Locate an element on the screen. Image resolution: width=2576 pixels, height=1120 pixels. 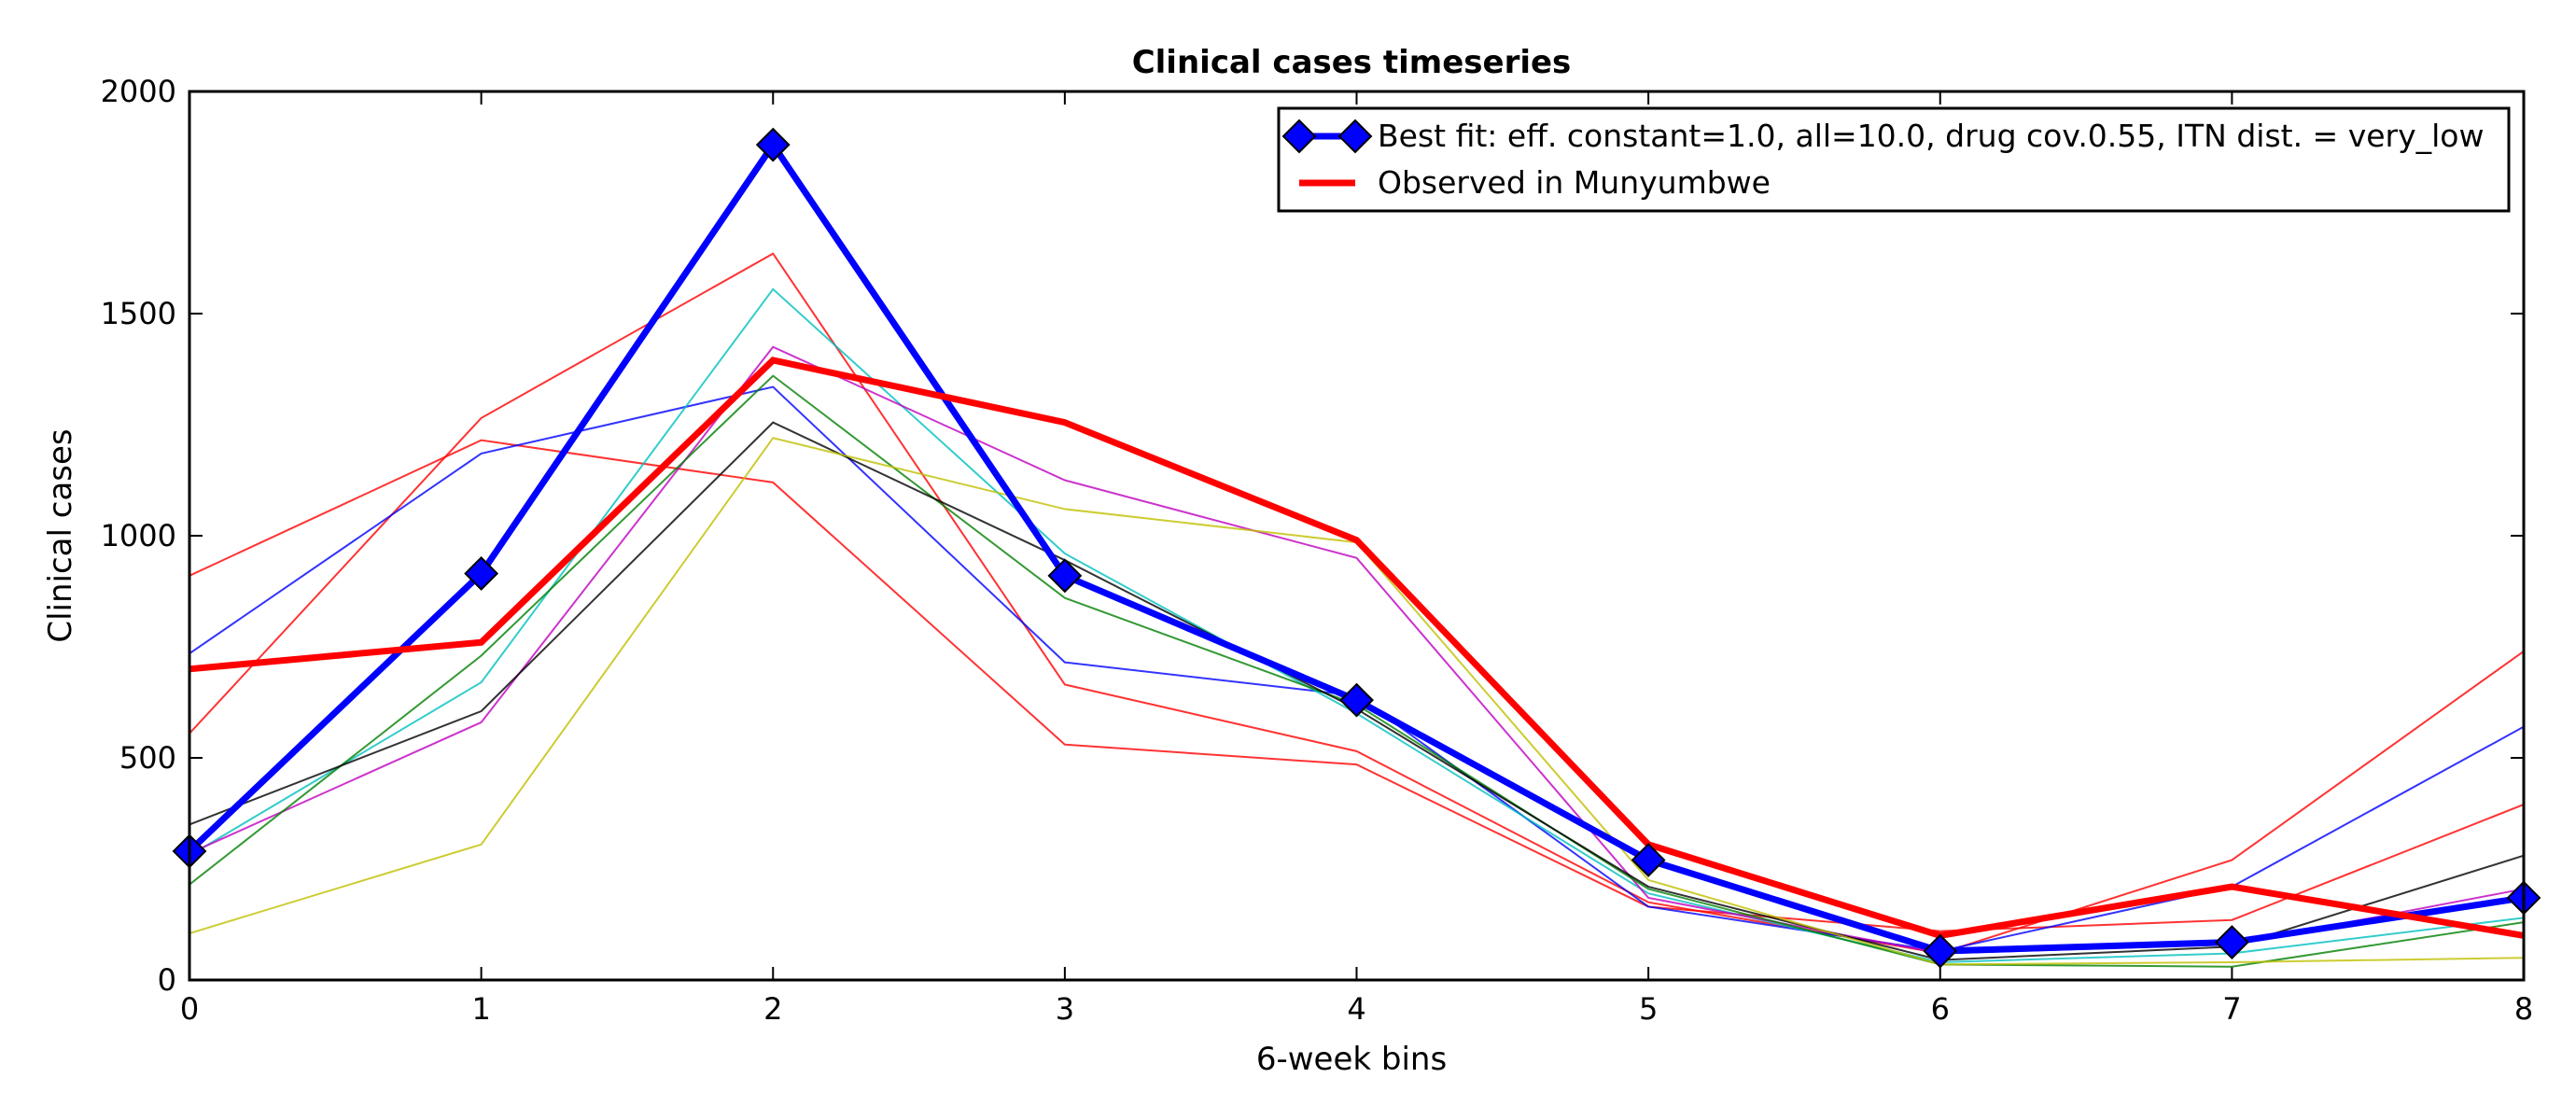
legend-observed-label: Observed in Munyumbwe is located at coordinates (1574, 182).